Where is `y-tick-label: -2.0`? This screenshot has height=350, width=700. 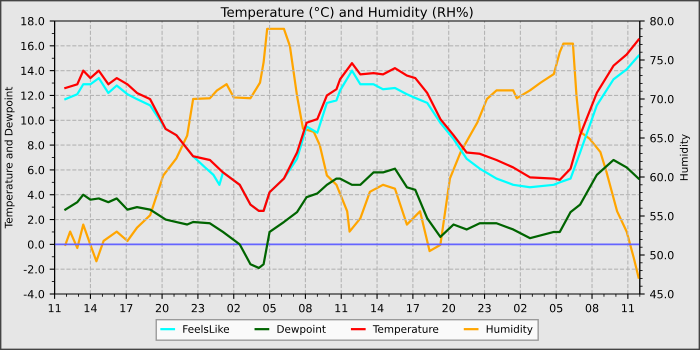
y-tick-label: -2.0 is located at coordinates (34, 269).